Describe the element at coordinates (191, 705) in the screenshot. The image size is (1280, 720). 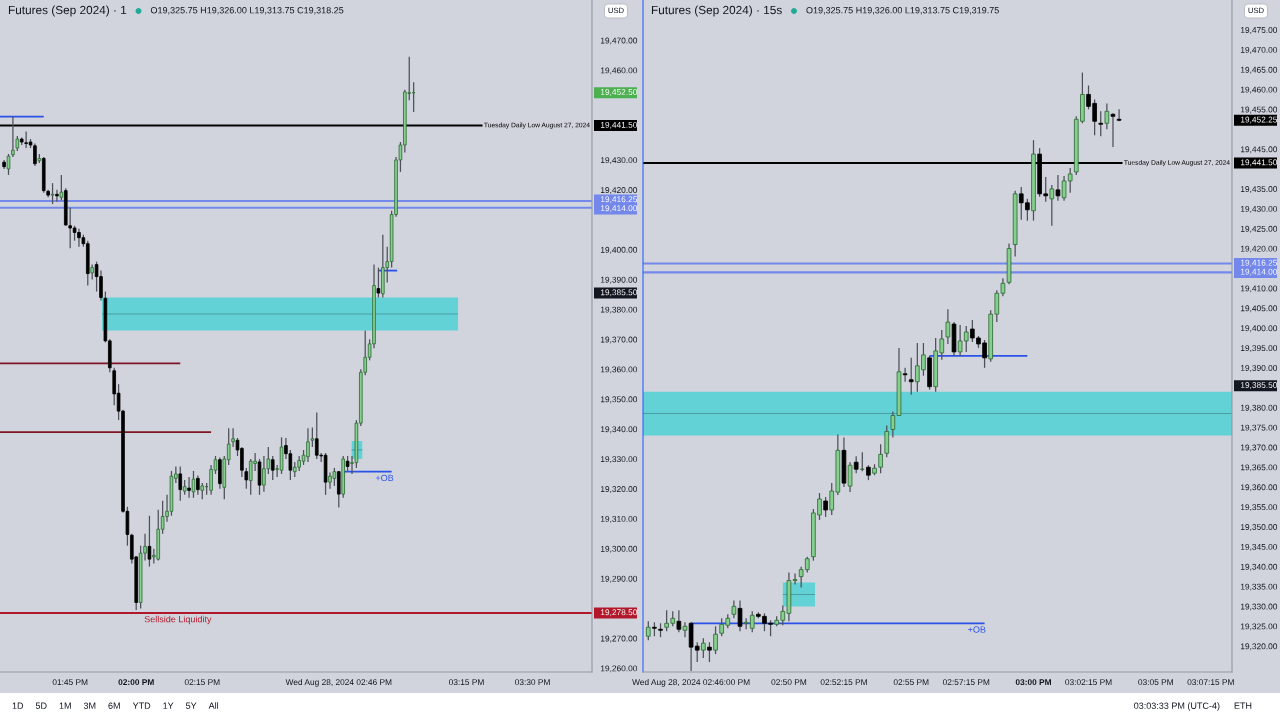
I see `text: 5Y` at that location.